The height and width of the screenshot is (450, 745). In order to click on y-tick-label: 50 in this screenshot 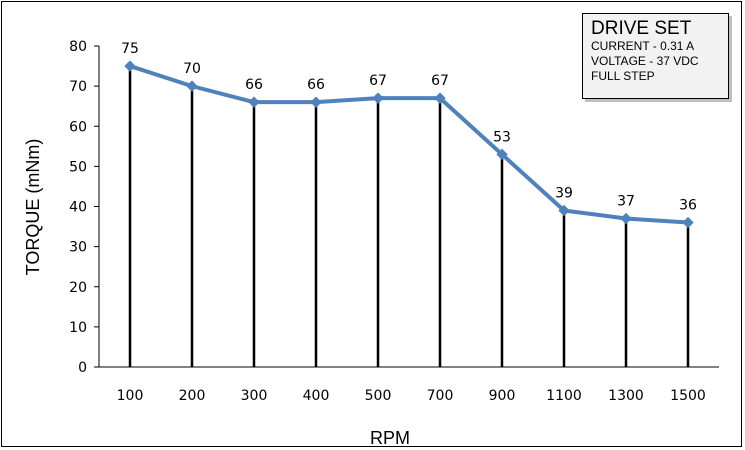, I will do `click(78, 167)`.